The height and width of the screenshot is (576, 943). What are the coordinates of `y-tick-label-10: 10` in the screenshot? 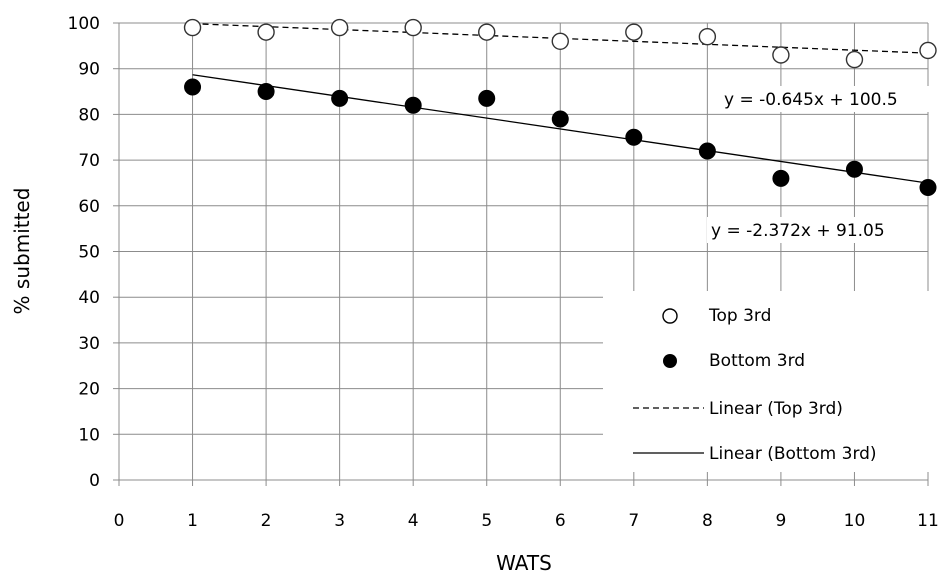 It's located at (89, 435).